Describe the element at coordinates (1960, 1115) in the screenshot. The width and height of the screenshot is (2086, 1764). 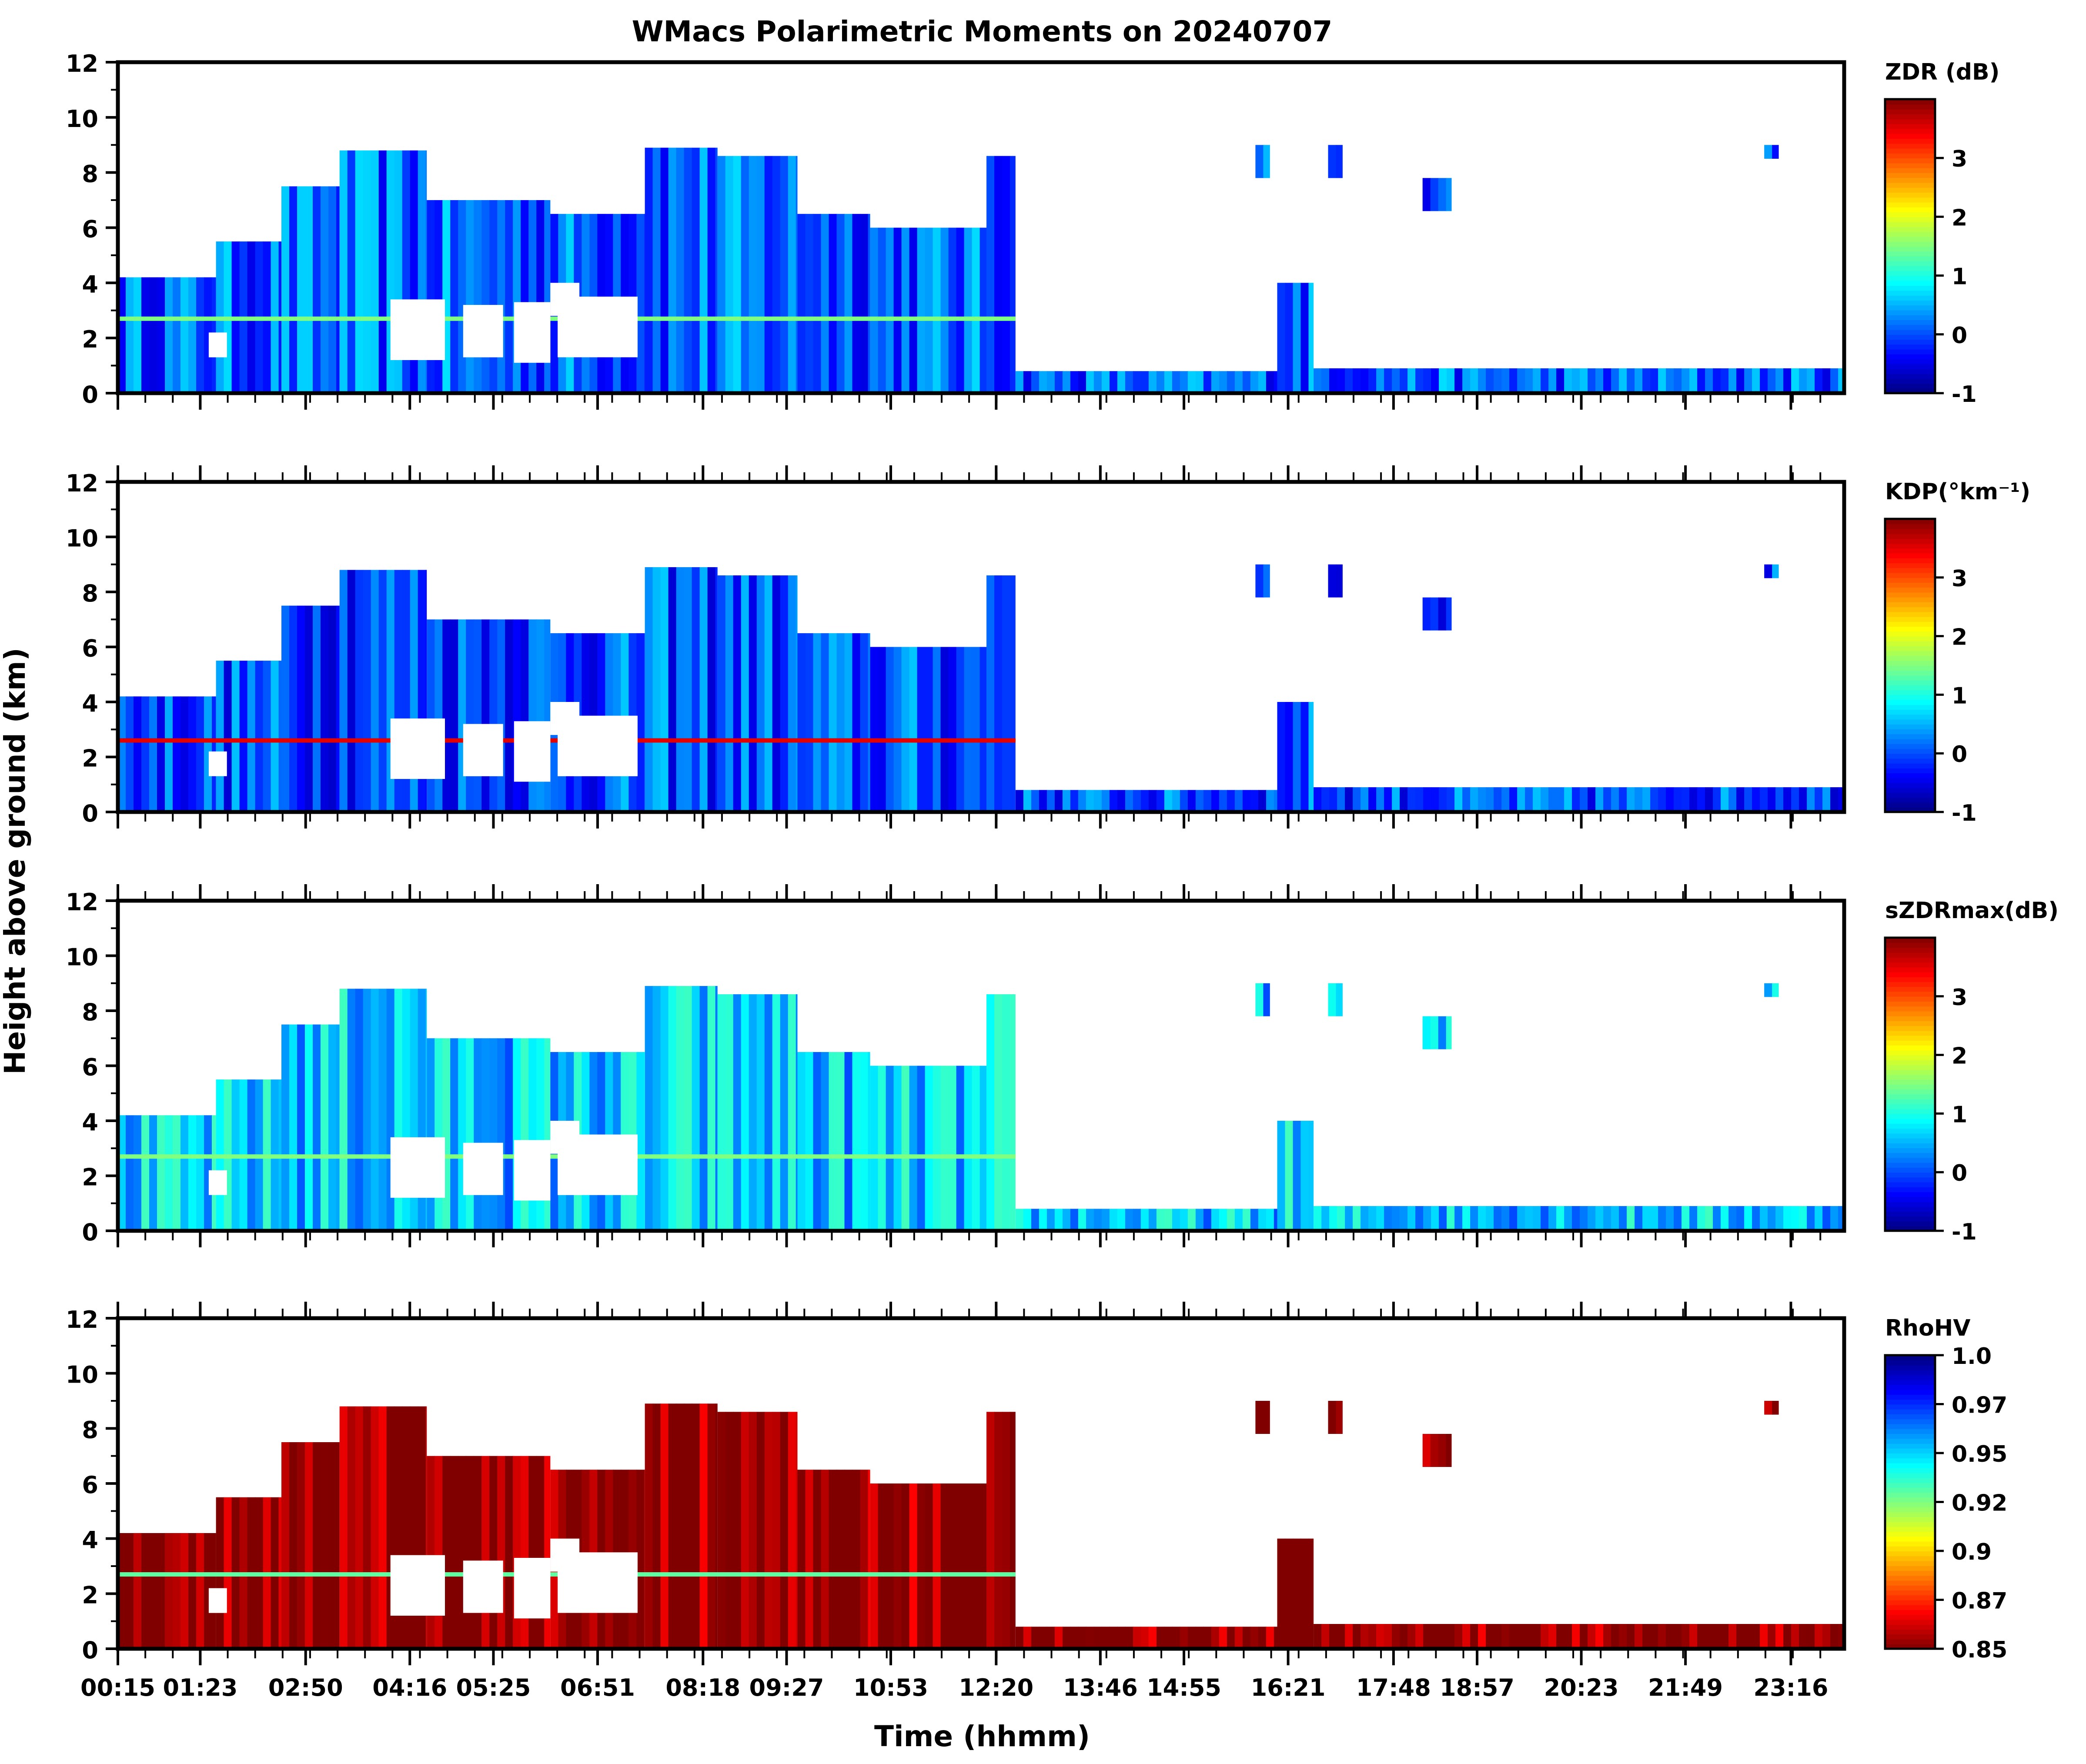
I see `colorbar-tick-label: 1` at that location.